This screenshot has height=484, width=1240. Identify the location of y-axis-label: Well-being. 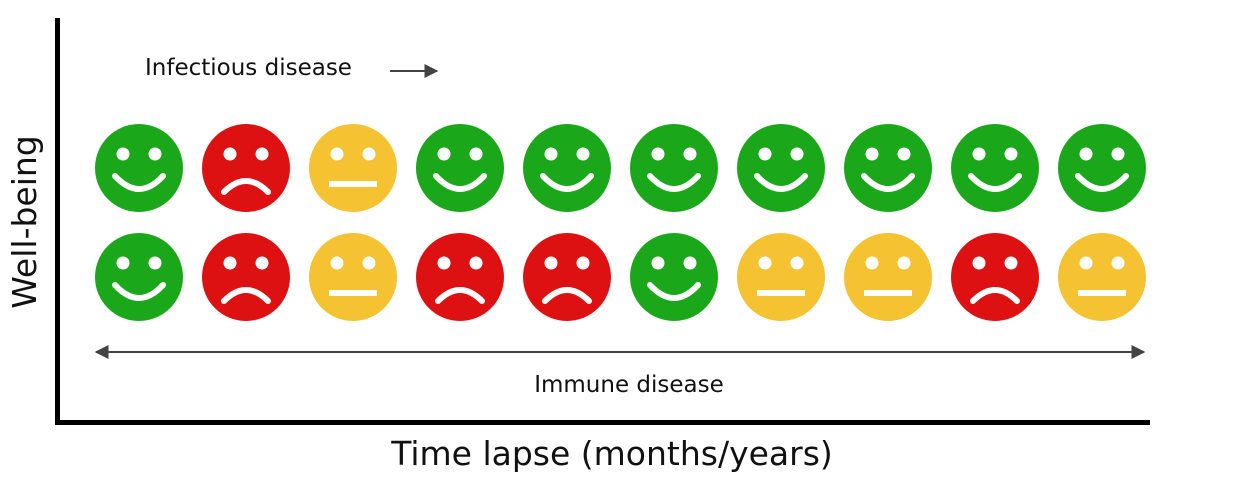
(24, 222).